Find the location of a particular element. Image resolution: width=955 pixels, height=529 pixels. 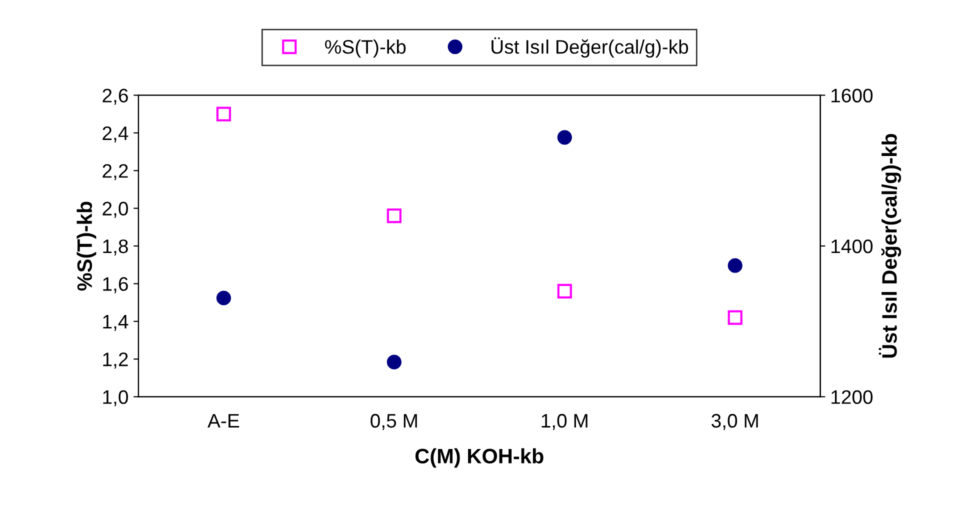

x-tick-label: 0,5 M is located at coordinates (393, 422).